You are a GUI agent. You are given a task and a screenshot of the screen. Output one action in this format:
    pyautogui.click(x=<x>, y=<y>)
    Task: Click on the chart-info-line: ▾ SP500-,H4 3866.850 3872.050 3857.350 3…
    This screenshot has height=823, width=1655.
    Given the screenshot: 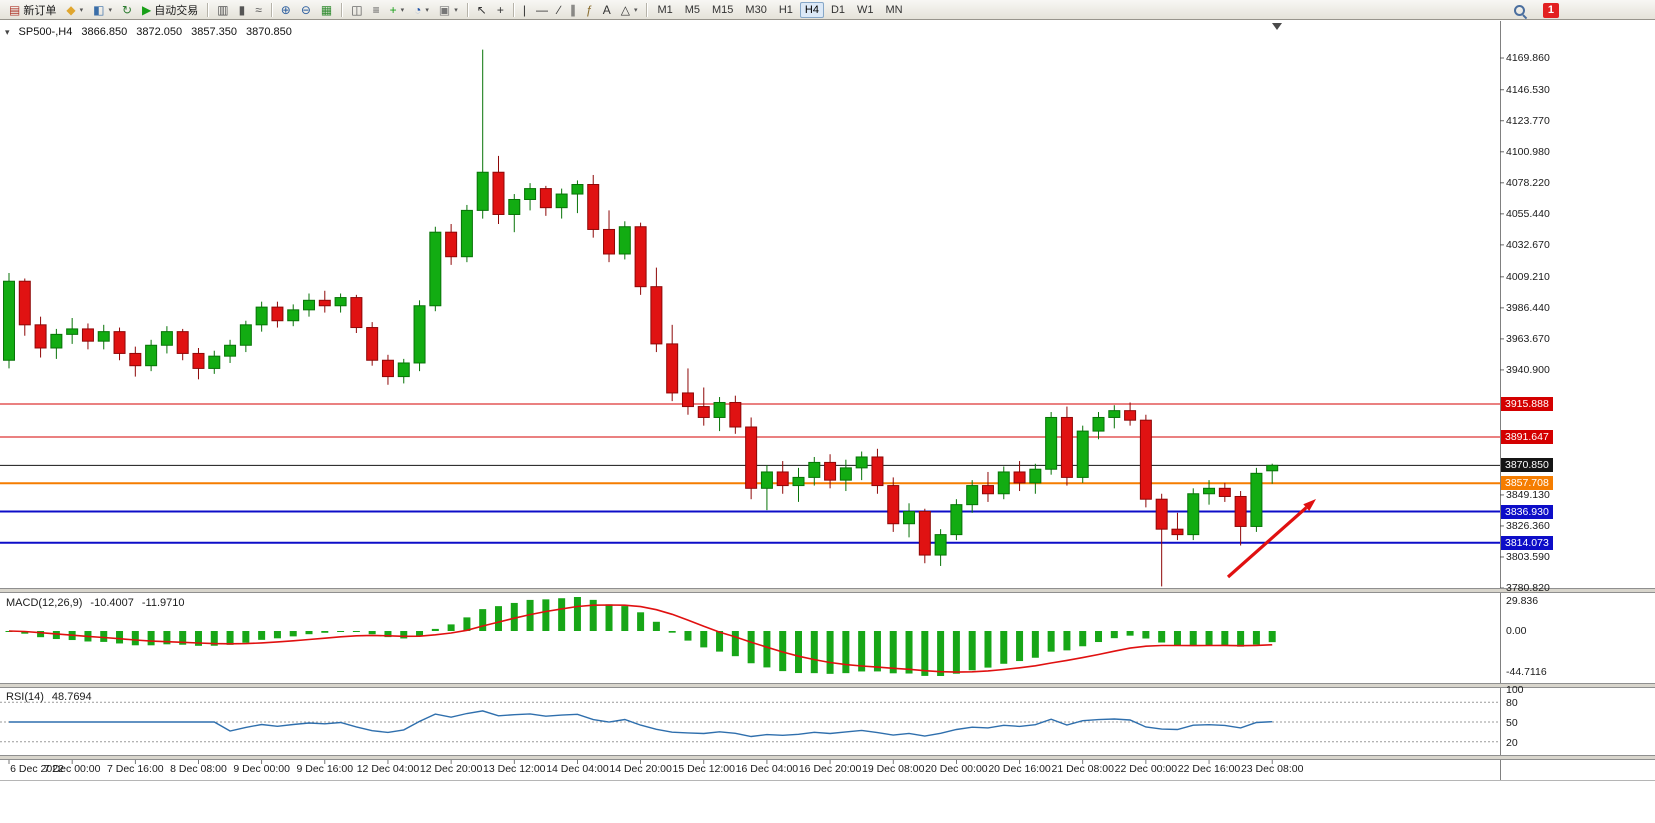 What is the action you would take?
    pyautogui.click(x=148, y=32)
    